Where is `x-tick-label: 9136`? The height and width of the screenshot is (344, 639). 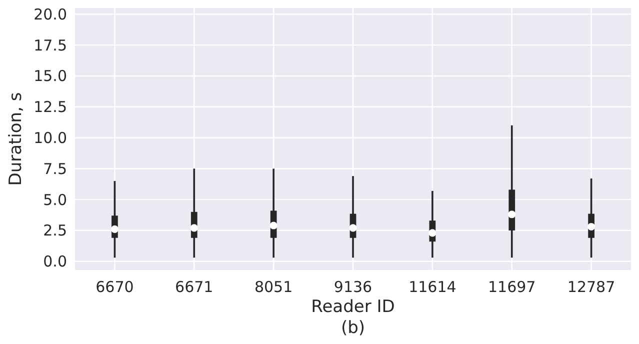
x-tick-label: 9136 is located at coordinates (353, 287).